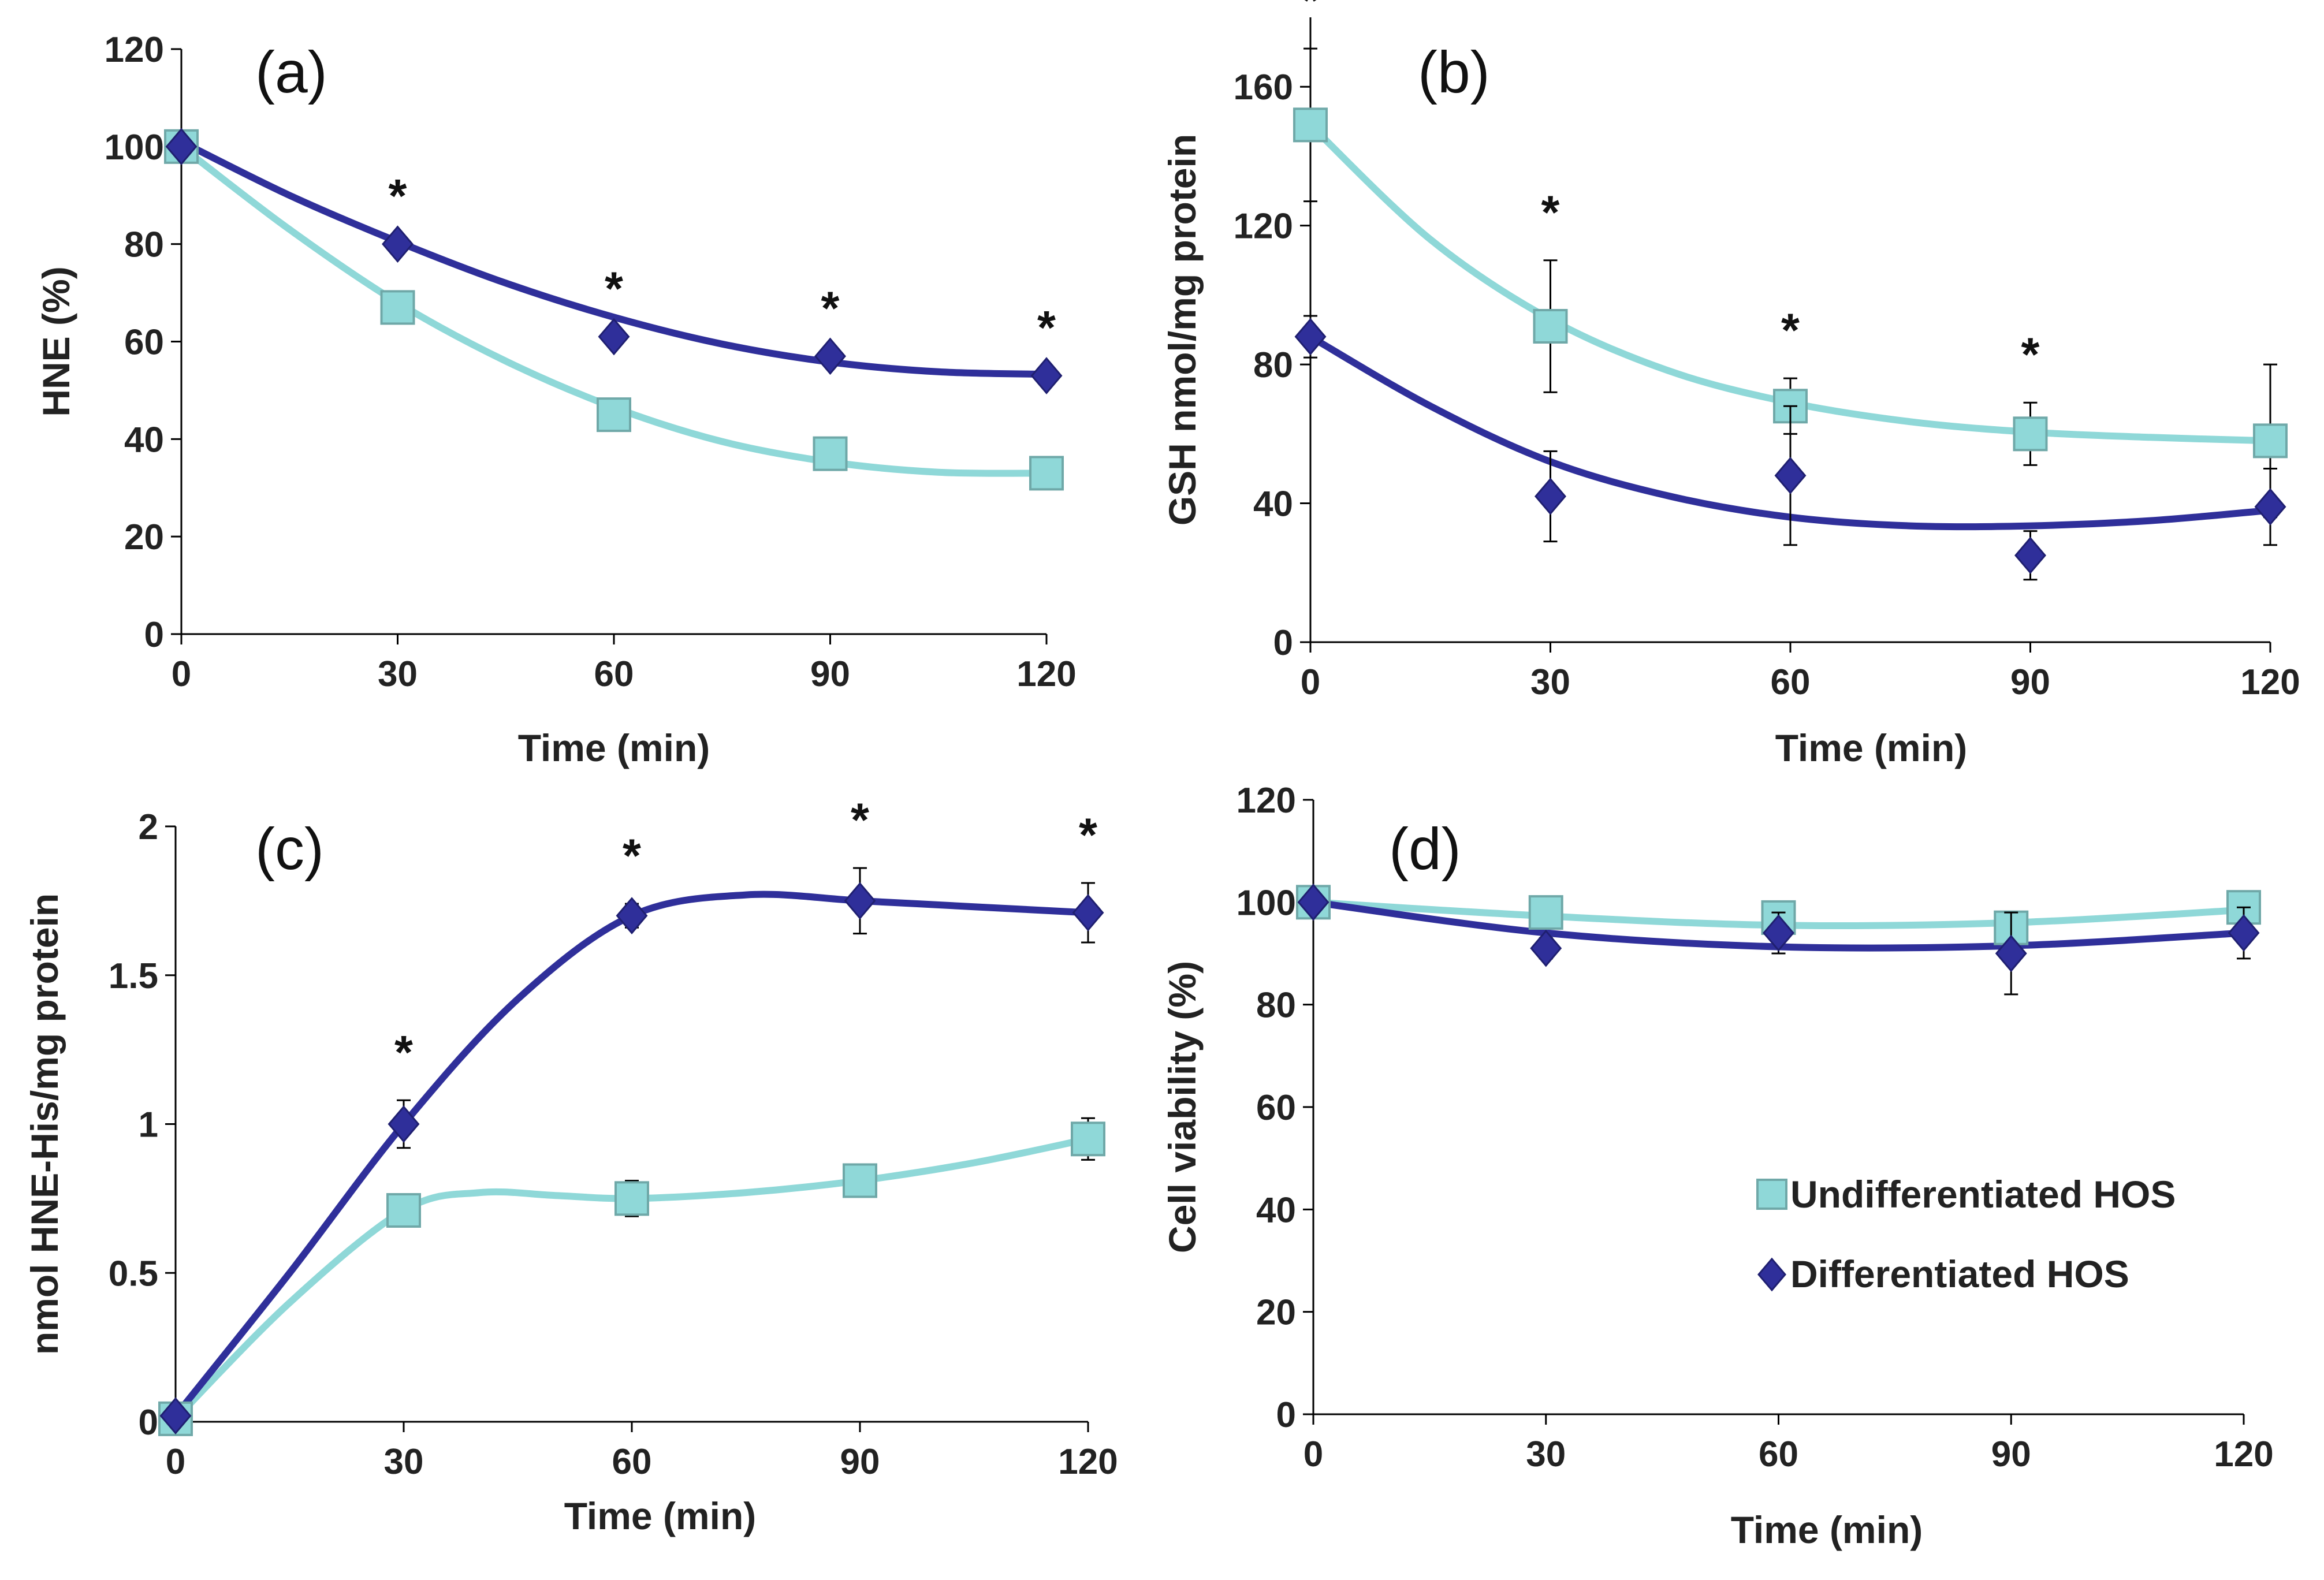 The height and width of the screenshot is (1580, 2324). Describe the element at coordinates (1772, 1194) in the screenshot. I see `legend-marker-undifferentiated` at that location.